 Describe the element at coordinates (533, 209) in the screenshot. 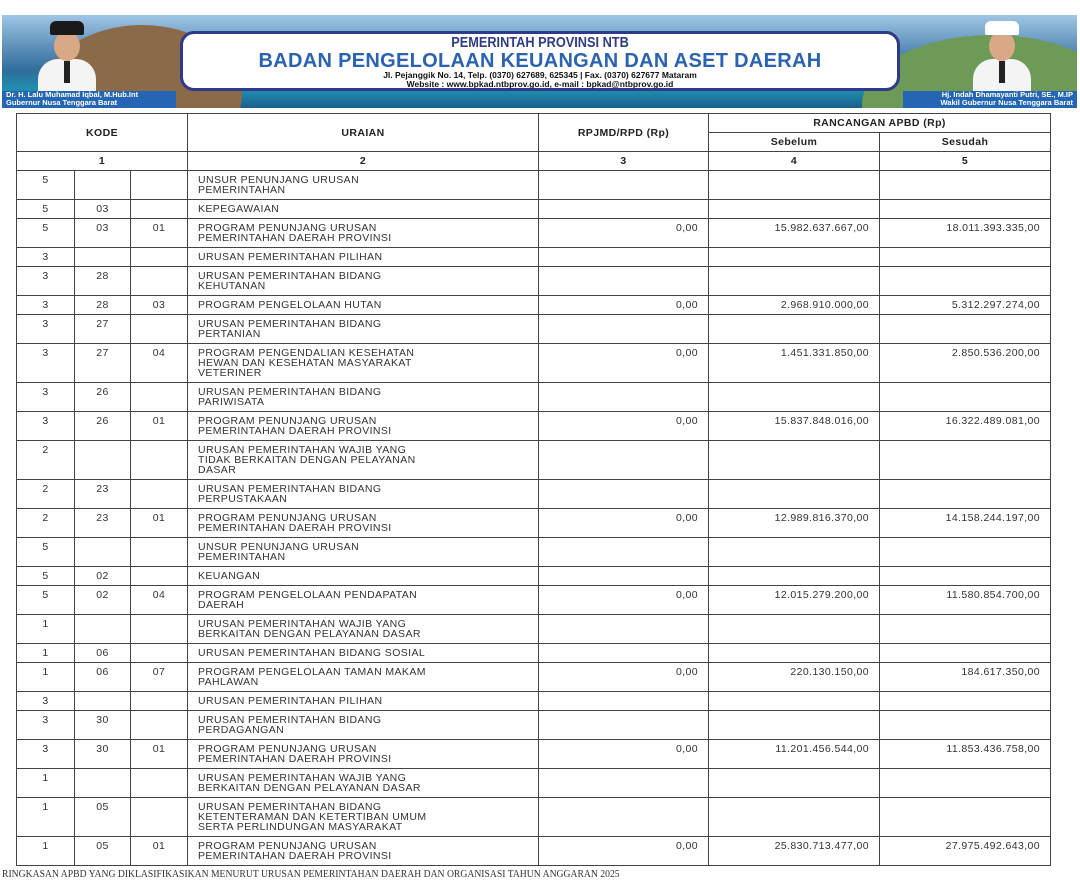

I see `table-row: 5 03 KEPEGAWAIAN` at that location.